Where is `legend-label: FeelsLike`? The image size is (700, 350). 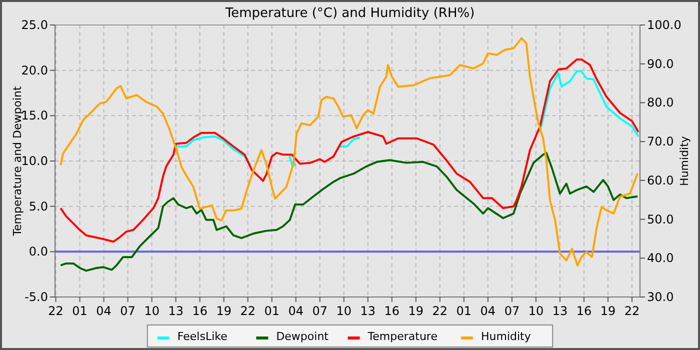 legend-label: FeelsLike is located at coordinates (202, 336).